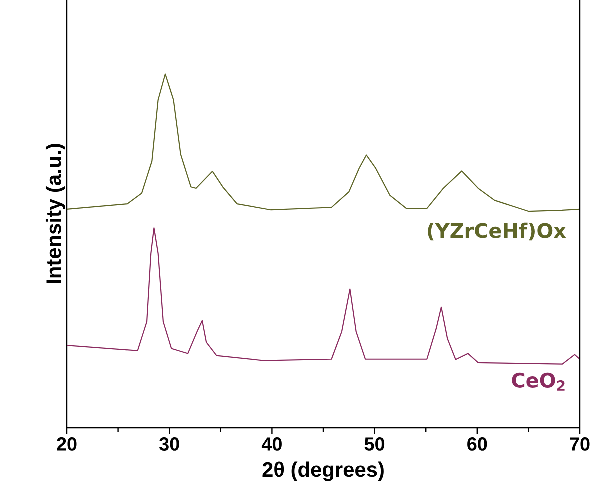 This screenshot has height=504, width=593. Describe the element at coordinates (374, 444) in the screenshot. I see `x-tick-label: 50` at that location.